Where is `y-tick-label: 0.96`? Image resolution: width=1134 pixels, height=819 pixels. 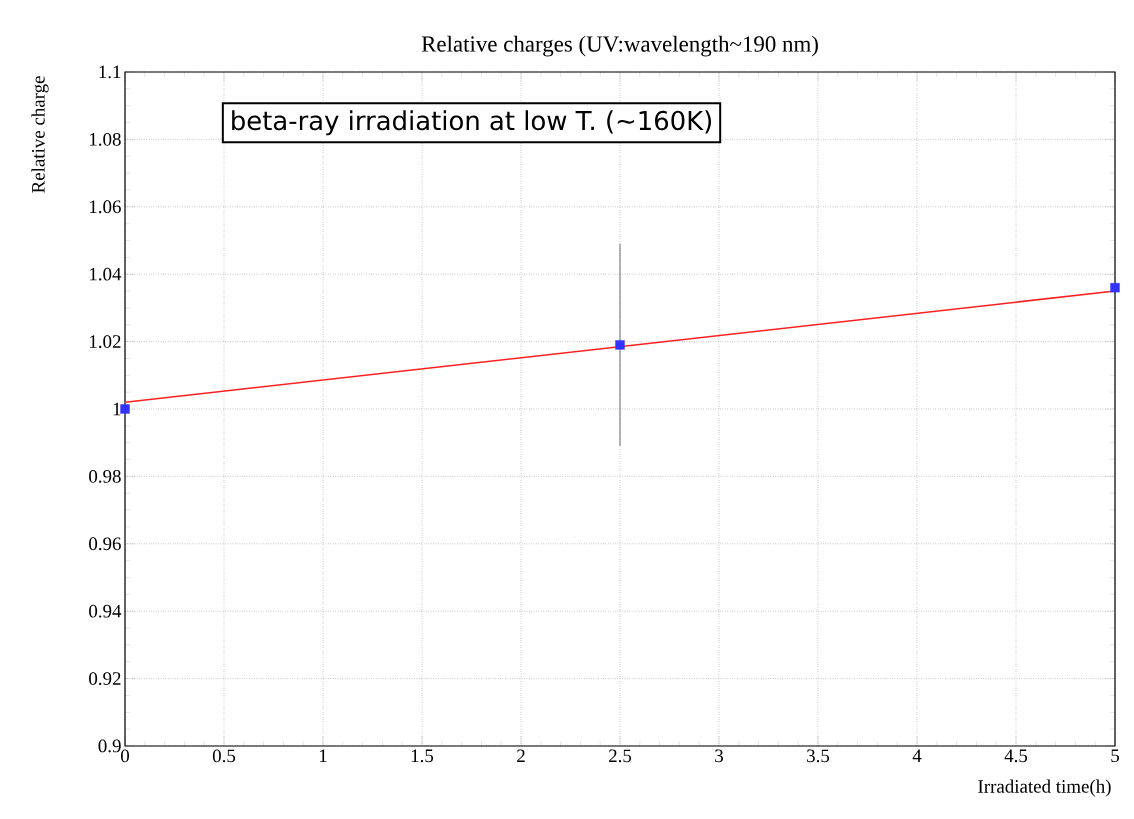
y-tick-label: 0.96 is located at coordinates (105, 544).